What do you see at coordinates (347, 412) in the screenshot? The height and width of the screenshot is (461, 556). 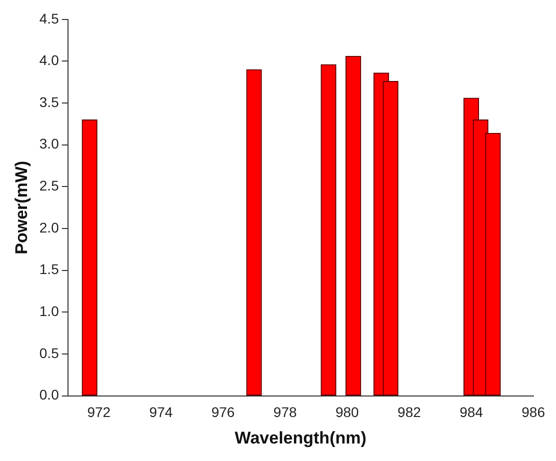 I see `x-tick-label: 980` at bounding box center [347, 412].